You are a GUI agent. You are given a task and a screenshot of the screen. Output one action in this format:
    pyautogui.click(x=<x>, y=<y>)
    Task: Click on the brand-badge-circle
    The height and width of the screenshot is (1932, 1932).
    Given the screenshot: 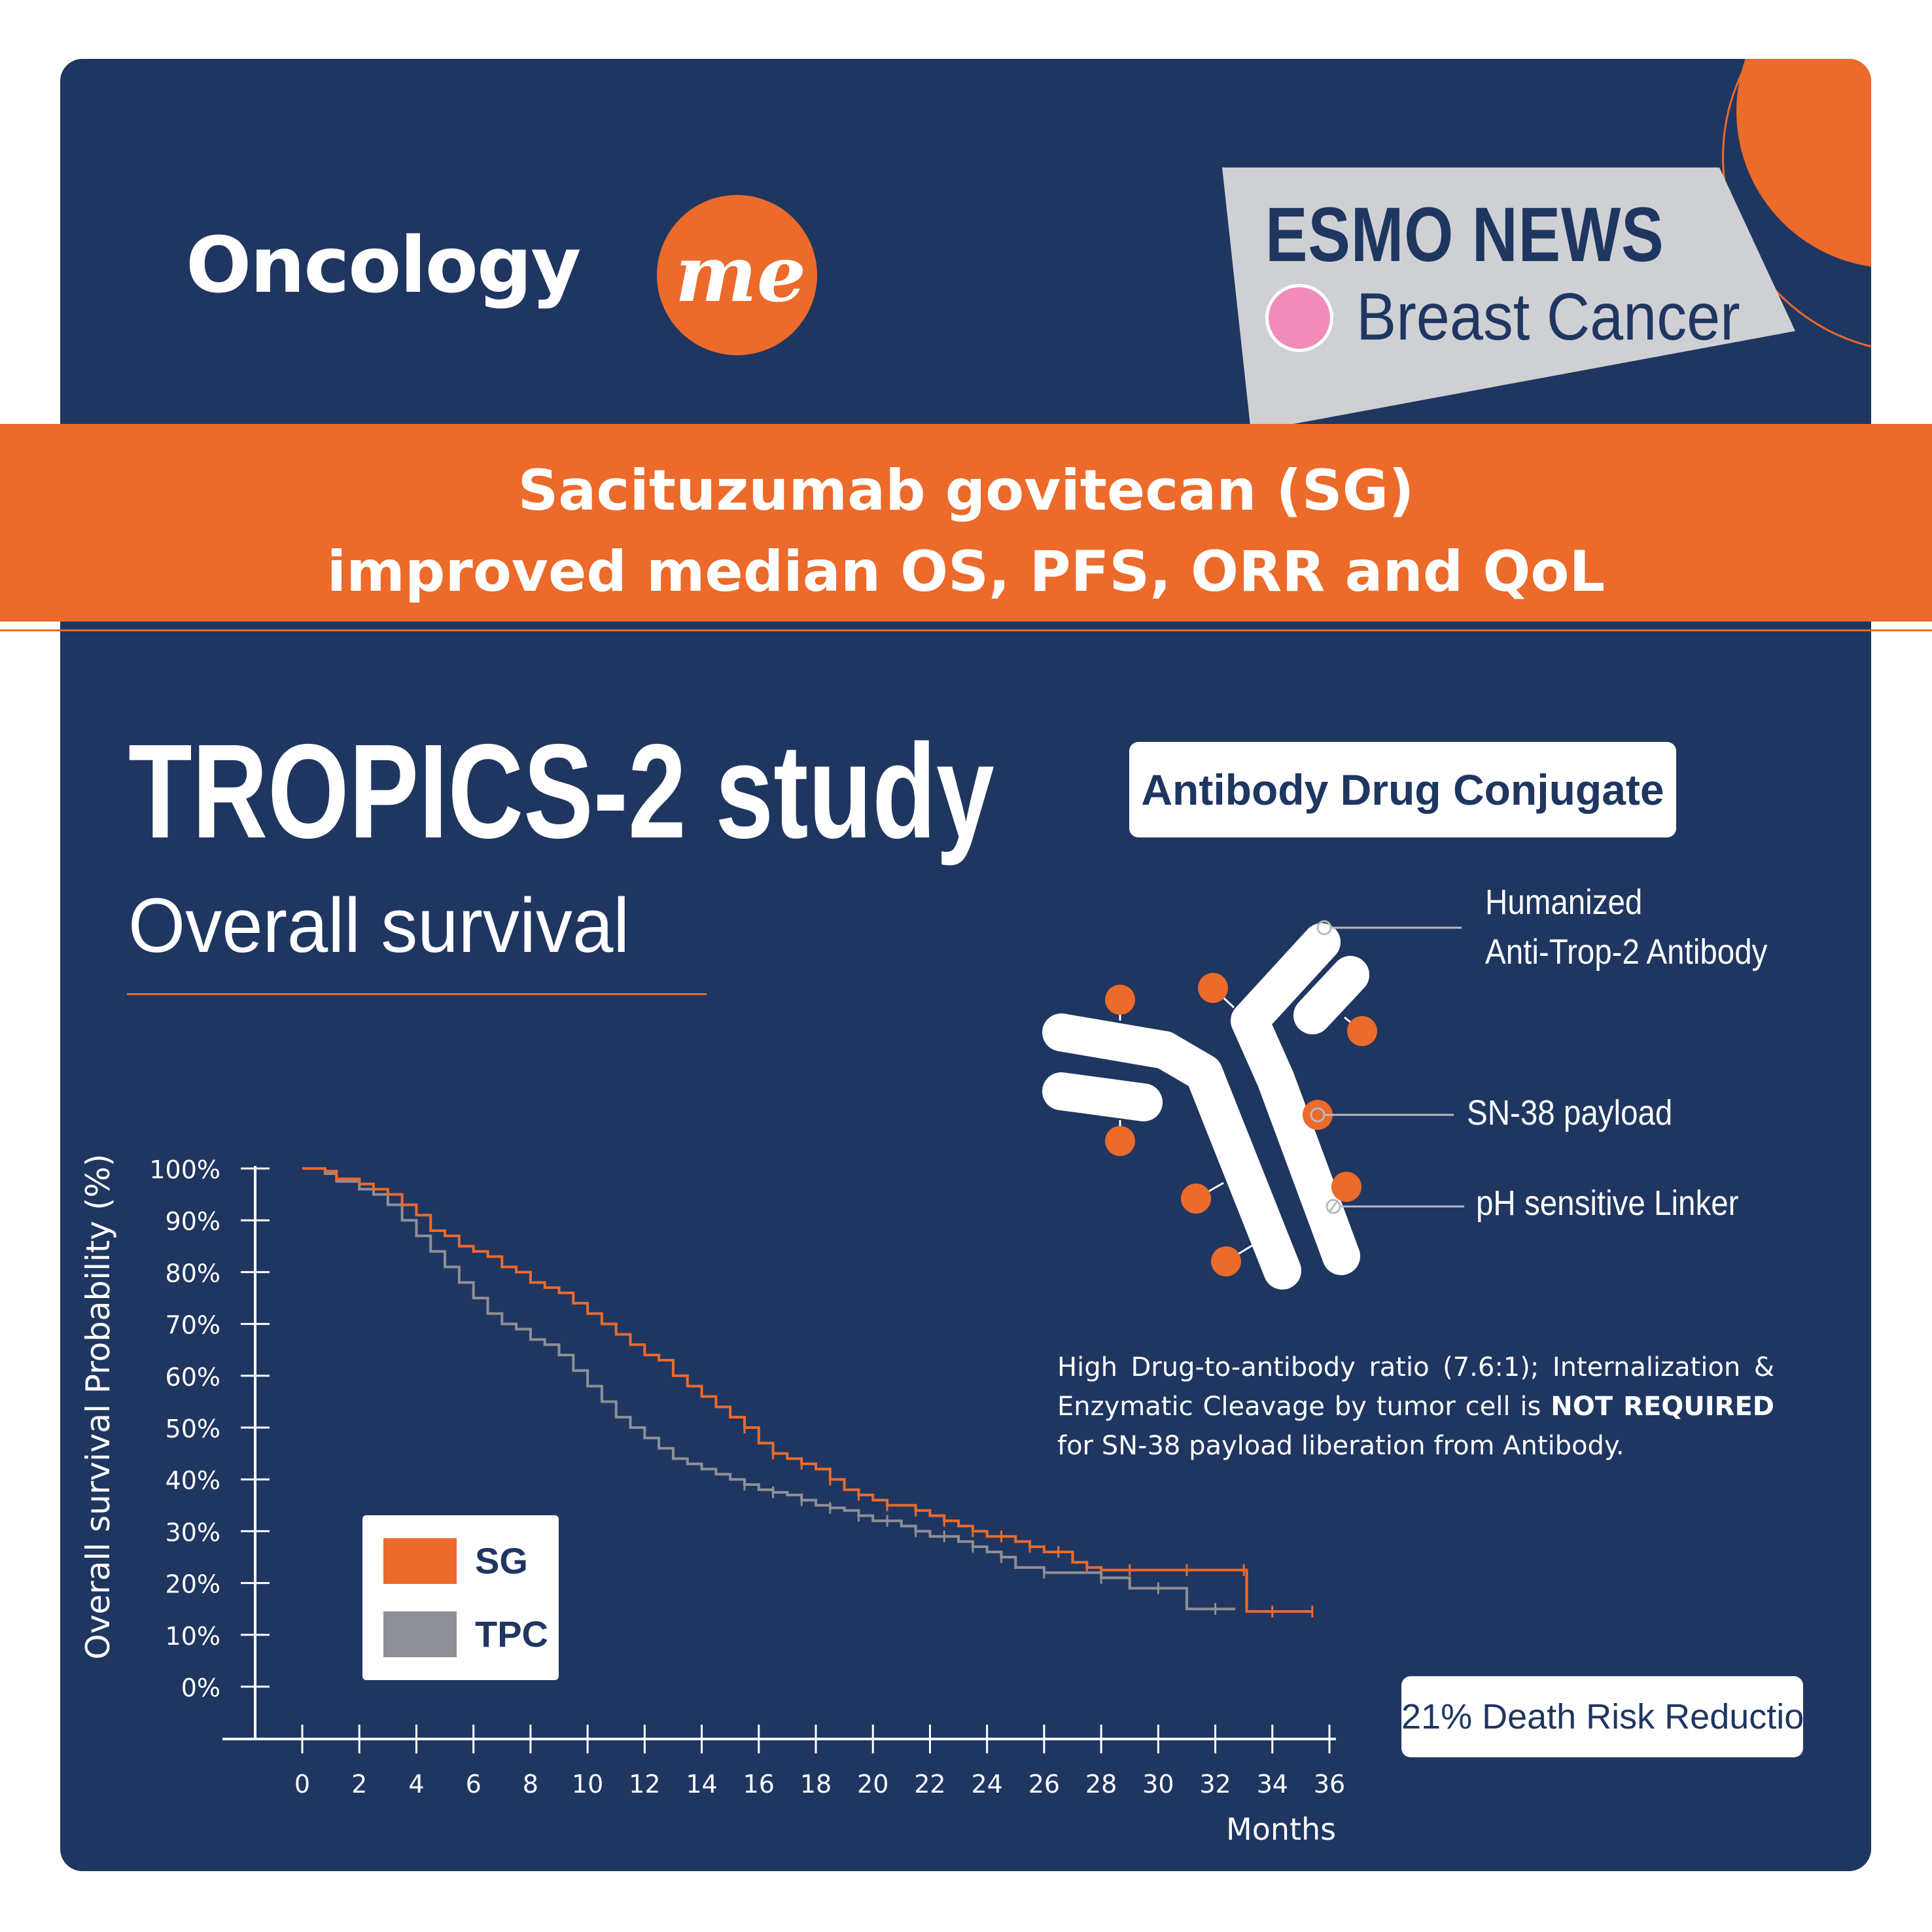 What is the action you would take?
    pyautogui.click(x=737, y=275)
    